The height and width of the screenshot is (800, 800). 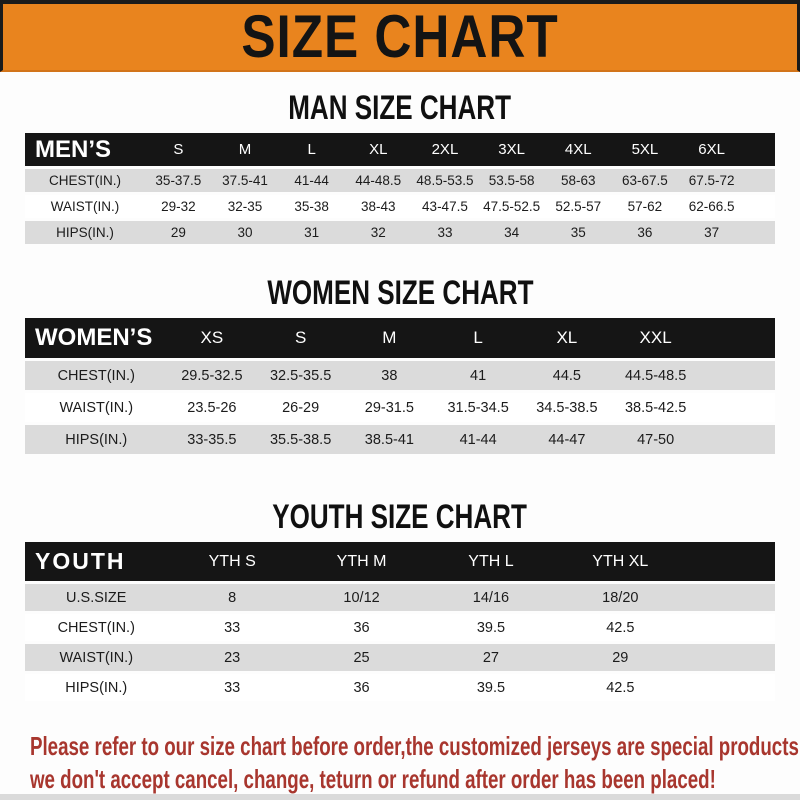 I want to click on women-section-title: WOMEN SIZE CHART, so click(x=400, y=292).